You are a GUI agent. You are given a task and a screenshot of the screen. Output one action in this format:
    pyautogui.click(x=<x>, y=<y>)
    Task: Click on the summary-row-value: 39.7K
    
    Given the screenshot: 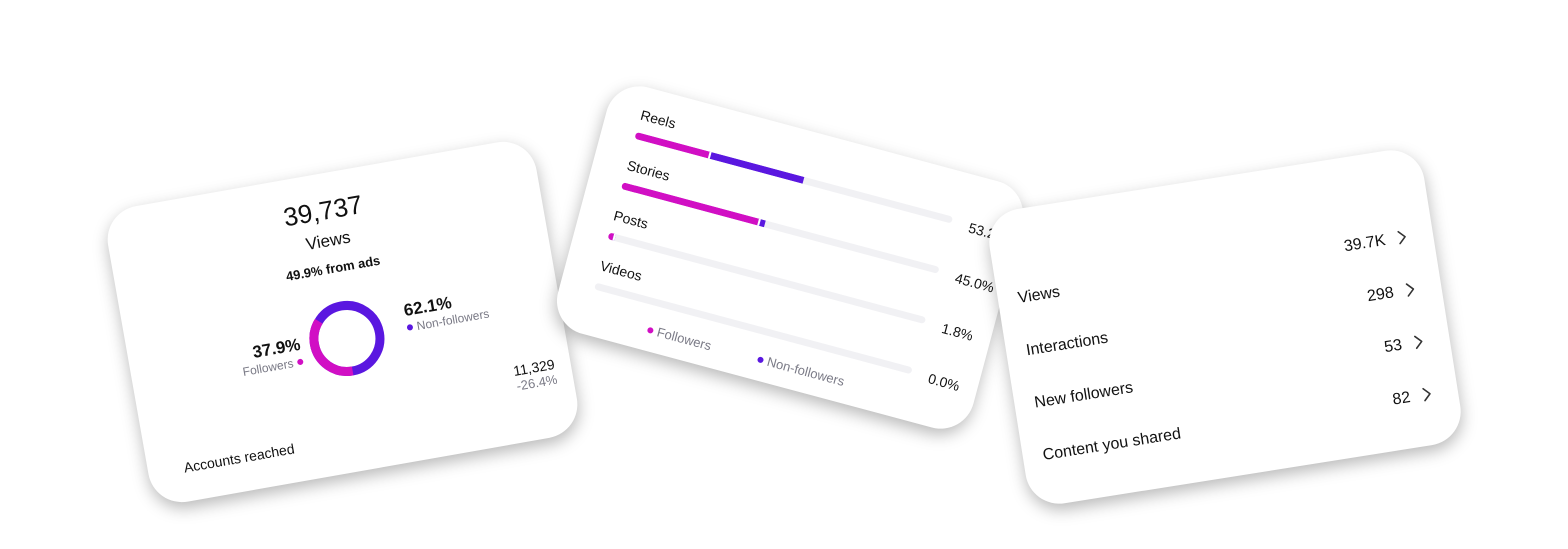 What is the action you would take?
    pyautogui.click(x=1364, y=243)
    